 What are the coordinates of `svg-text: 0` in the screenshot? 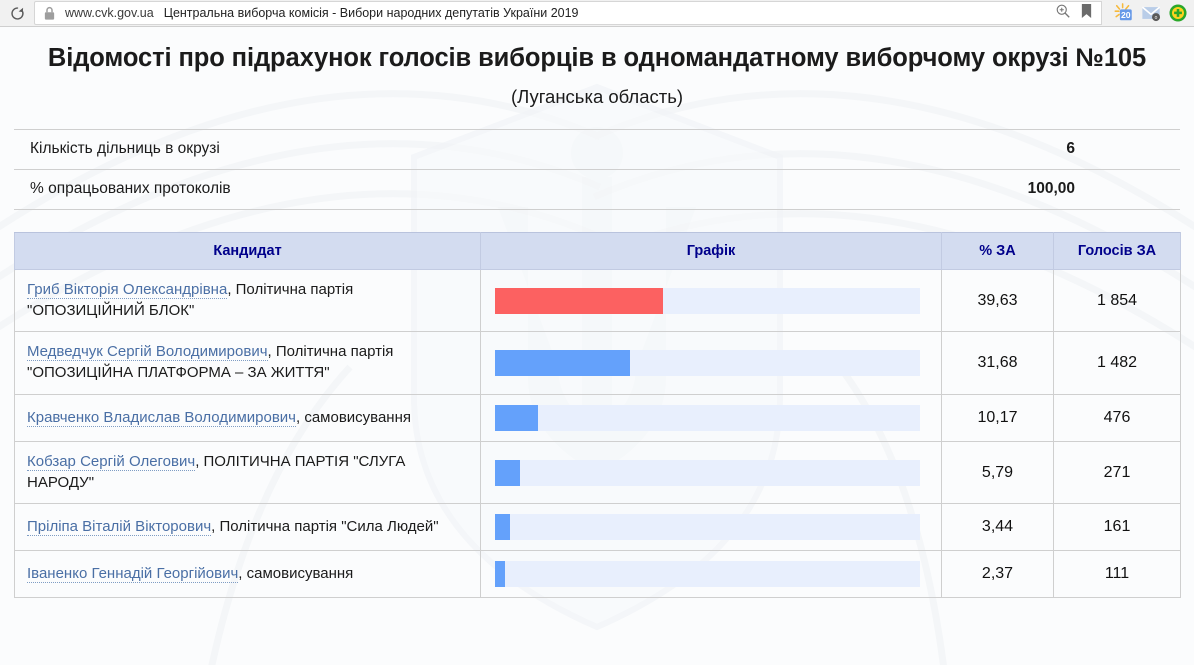 It's located at (1156, 18).